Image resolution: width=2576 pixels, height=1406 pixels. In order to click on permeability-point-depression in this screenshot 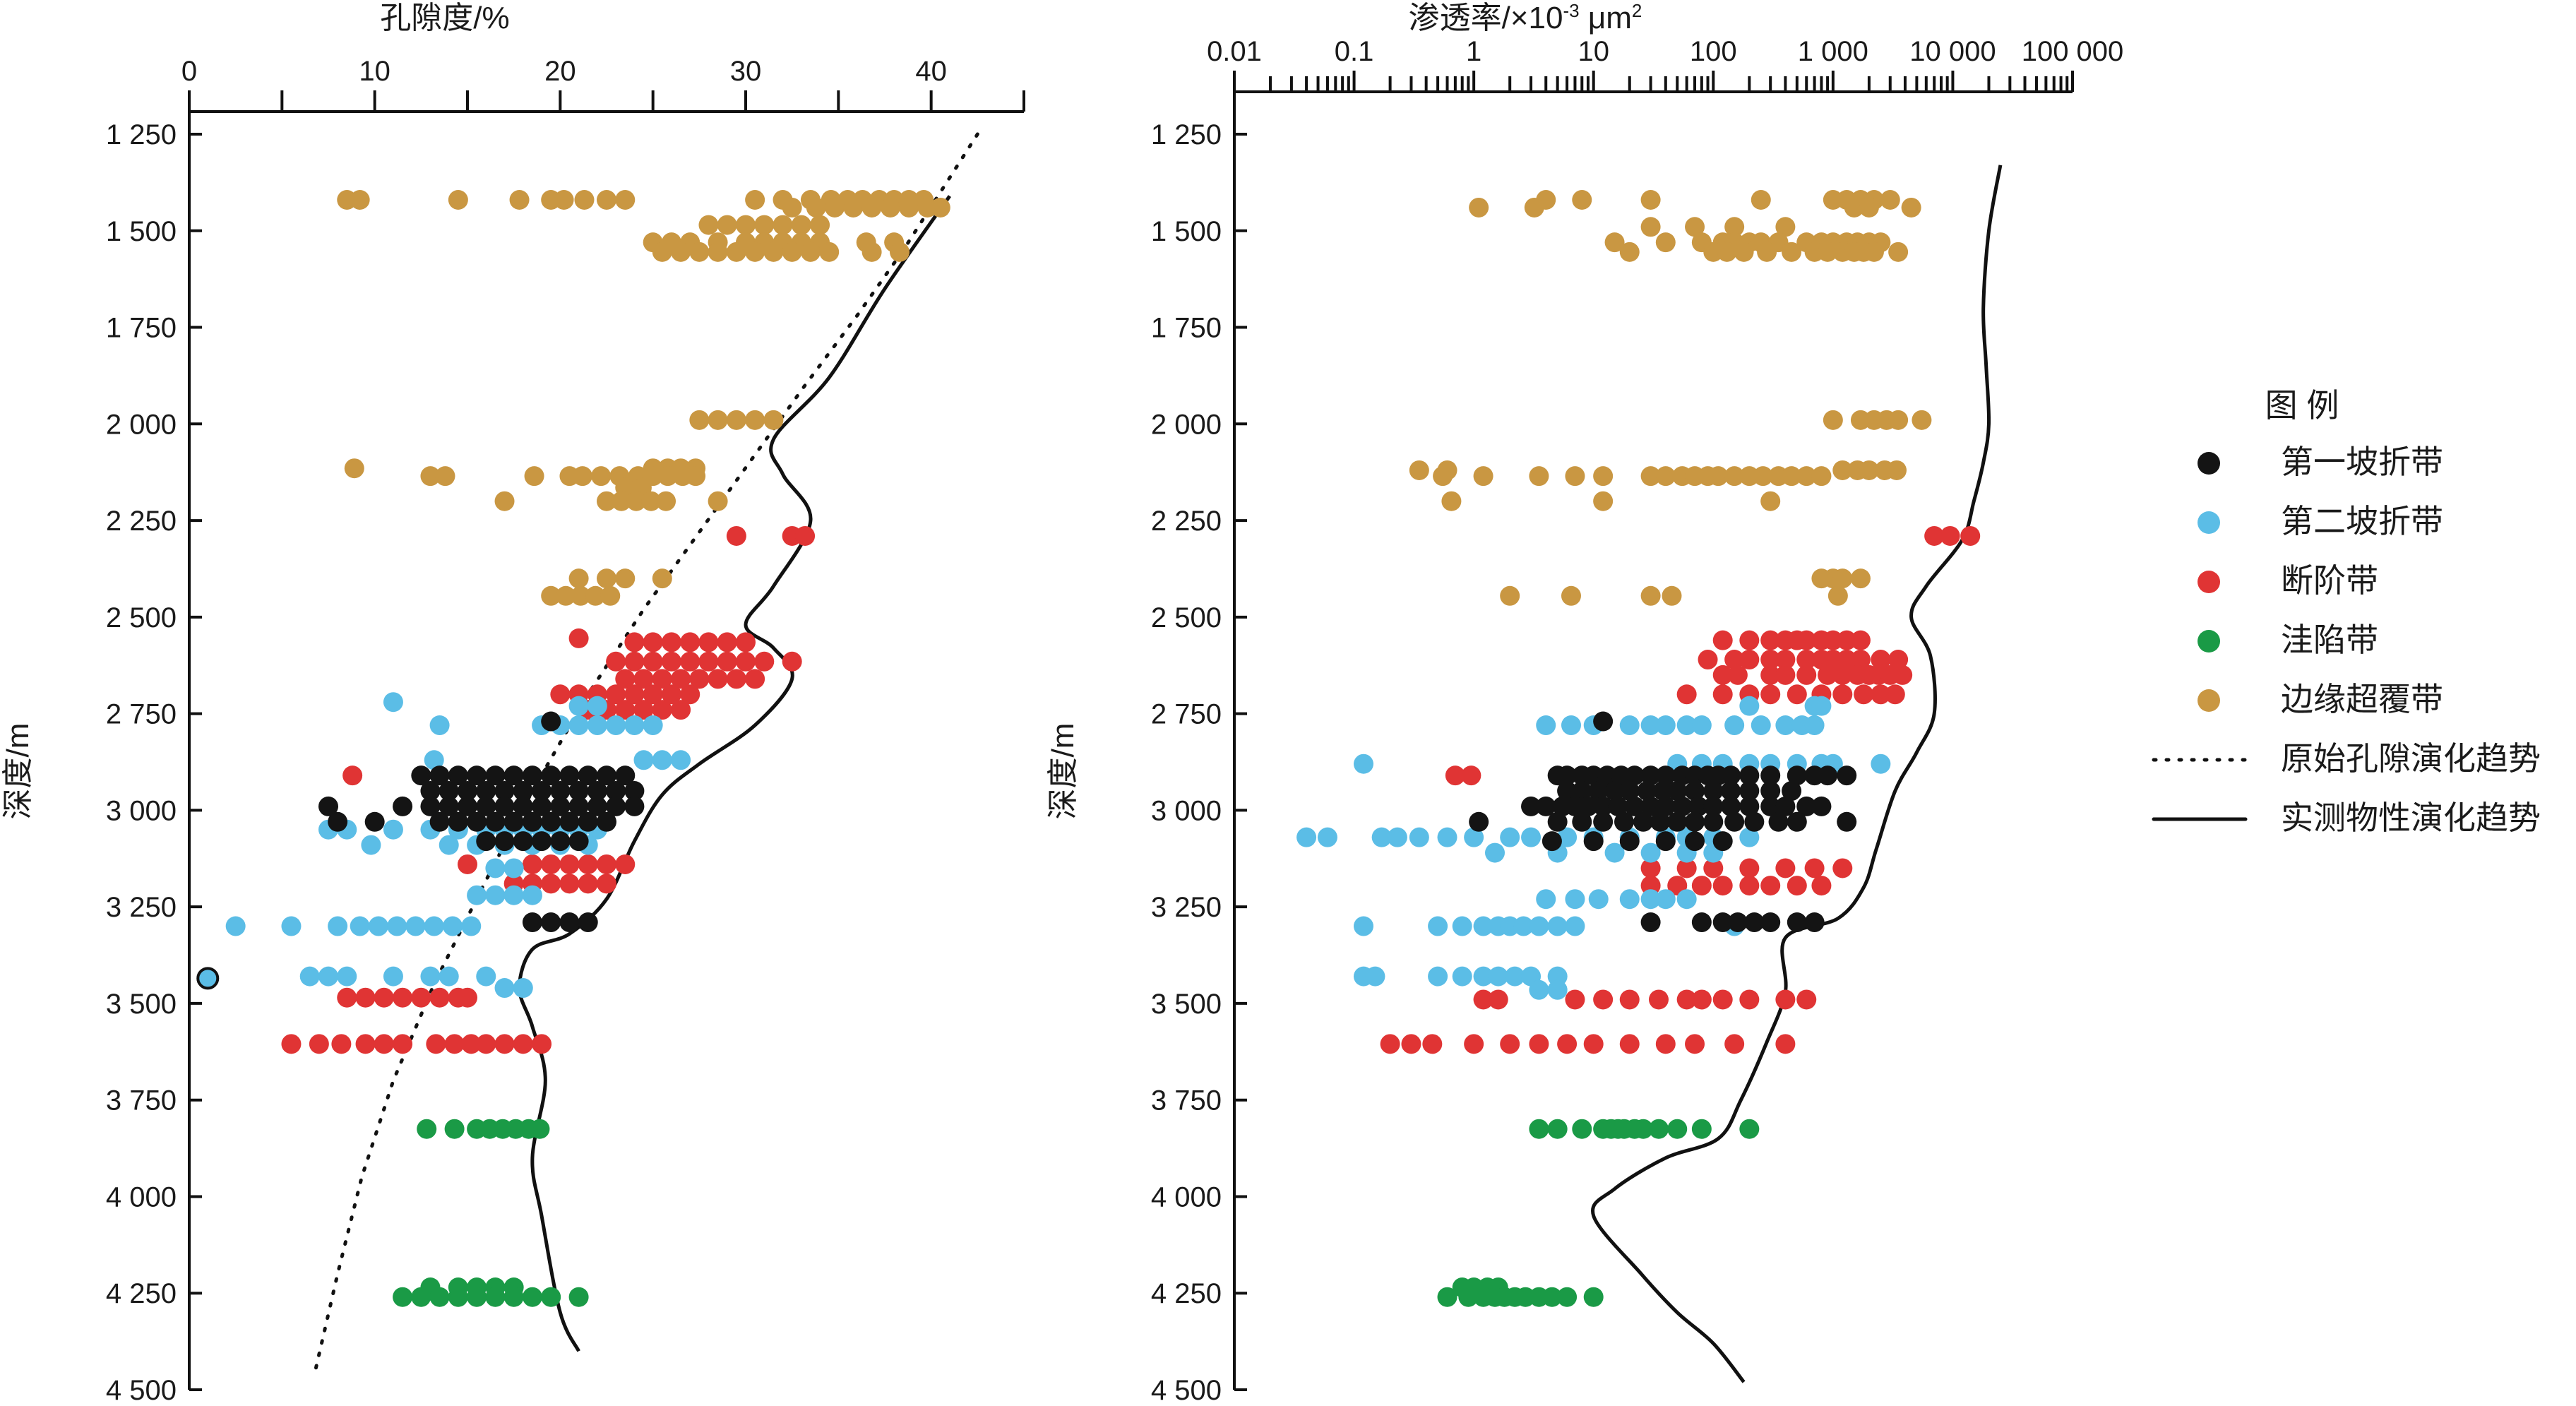, I will do `click(1539, 1129)`.